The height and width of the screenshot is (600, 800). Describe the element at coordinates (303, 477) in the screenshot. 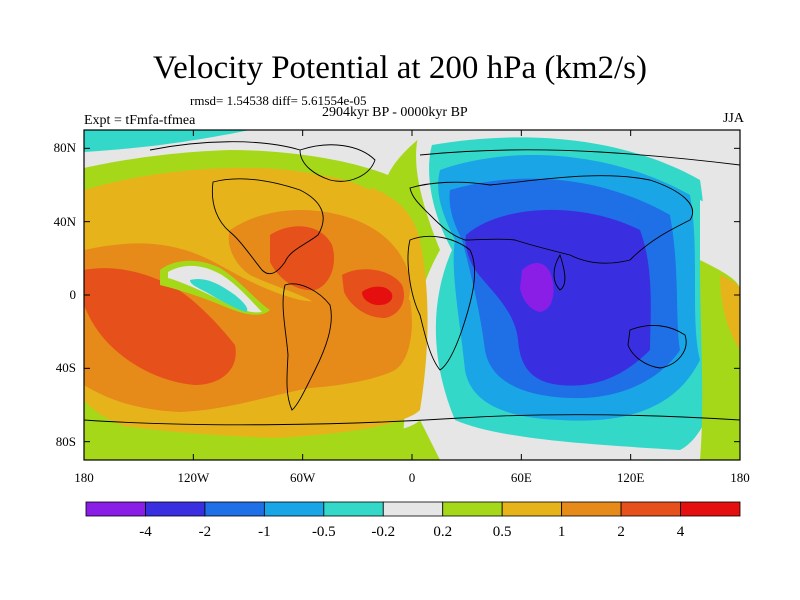

I see `x-tick-label: 60W` at that location.